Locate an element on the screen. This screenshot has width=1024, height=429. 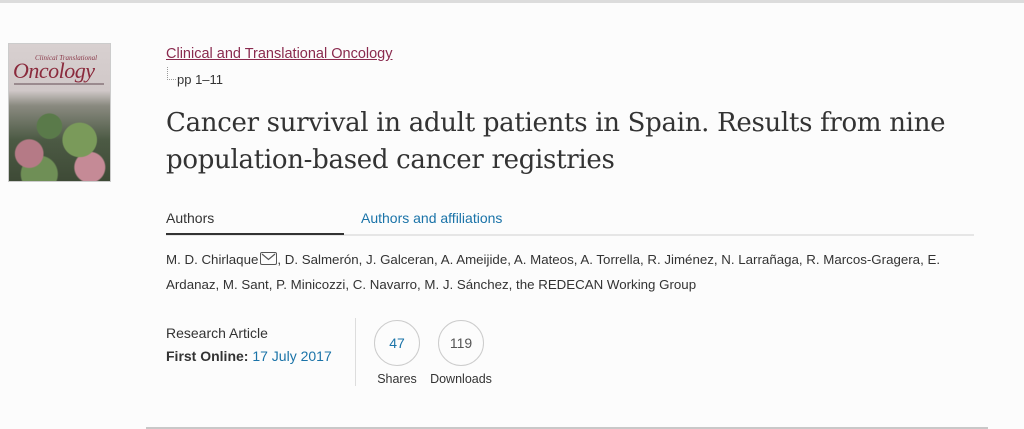
shares-label: Shares is located at coordinates (397, 379).